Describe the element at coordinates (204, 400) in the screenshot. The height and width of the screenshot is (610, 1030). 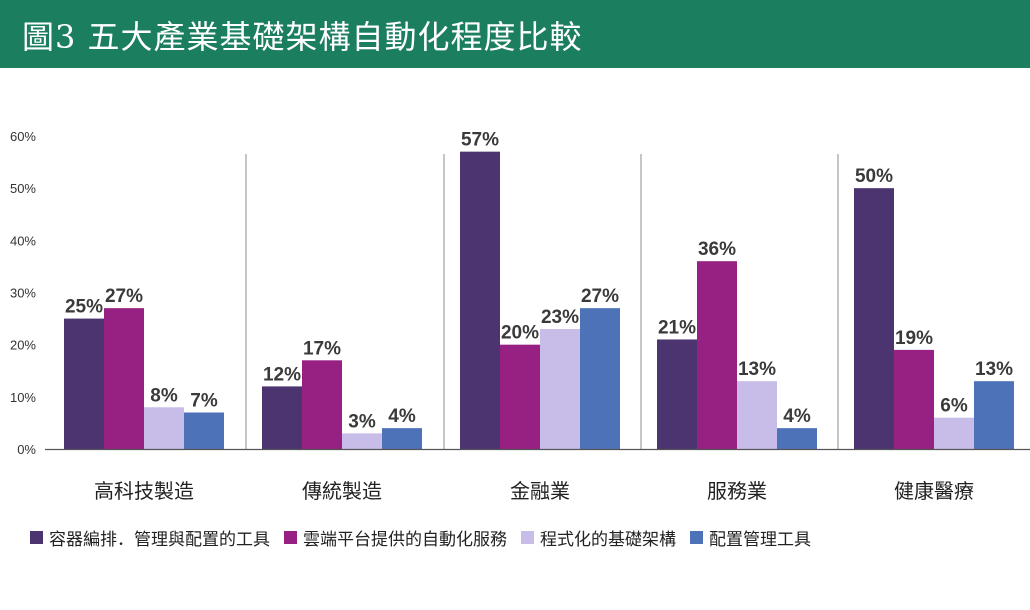
I see `data-label: 7%` at that location.